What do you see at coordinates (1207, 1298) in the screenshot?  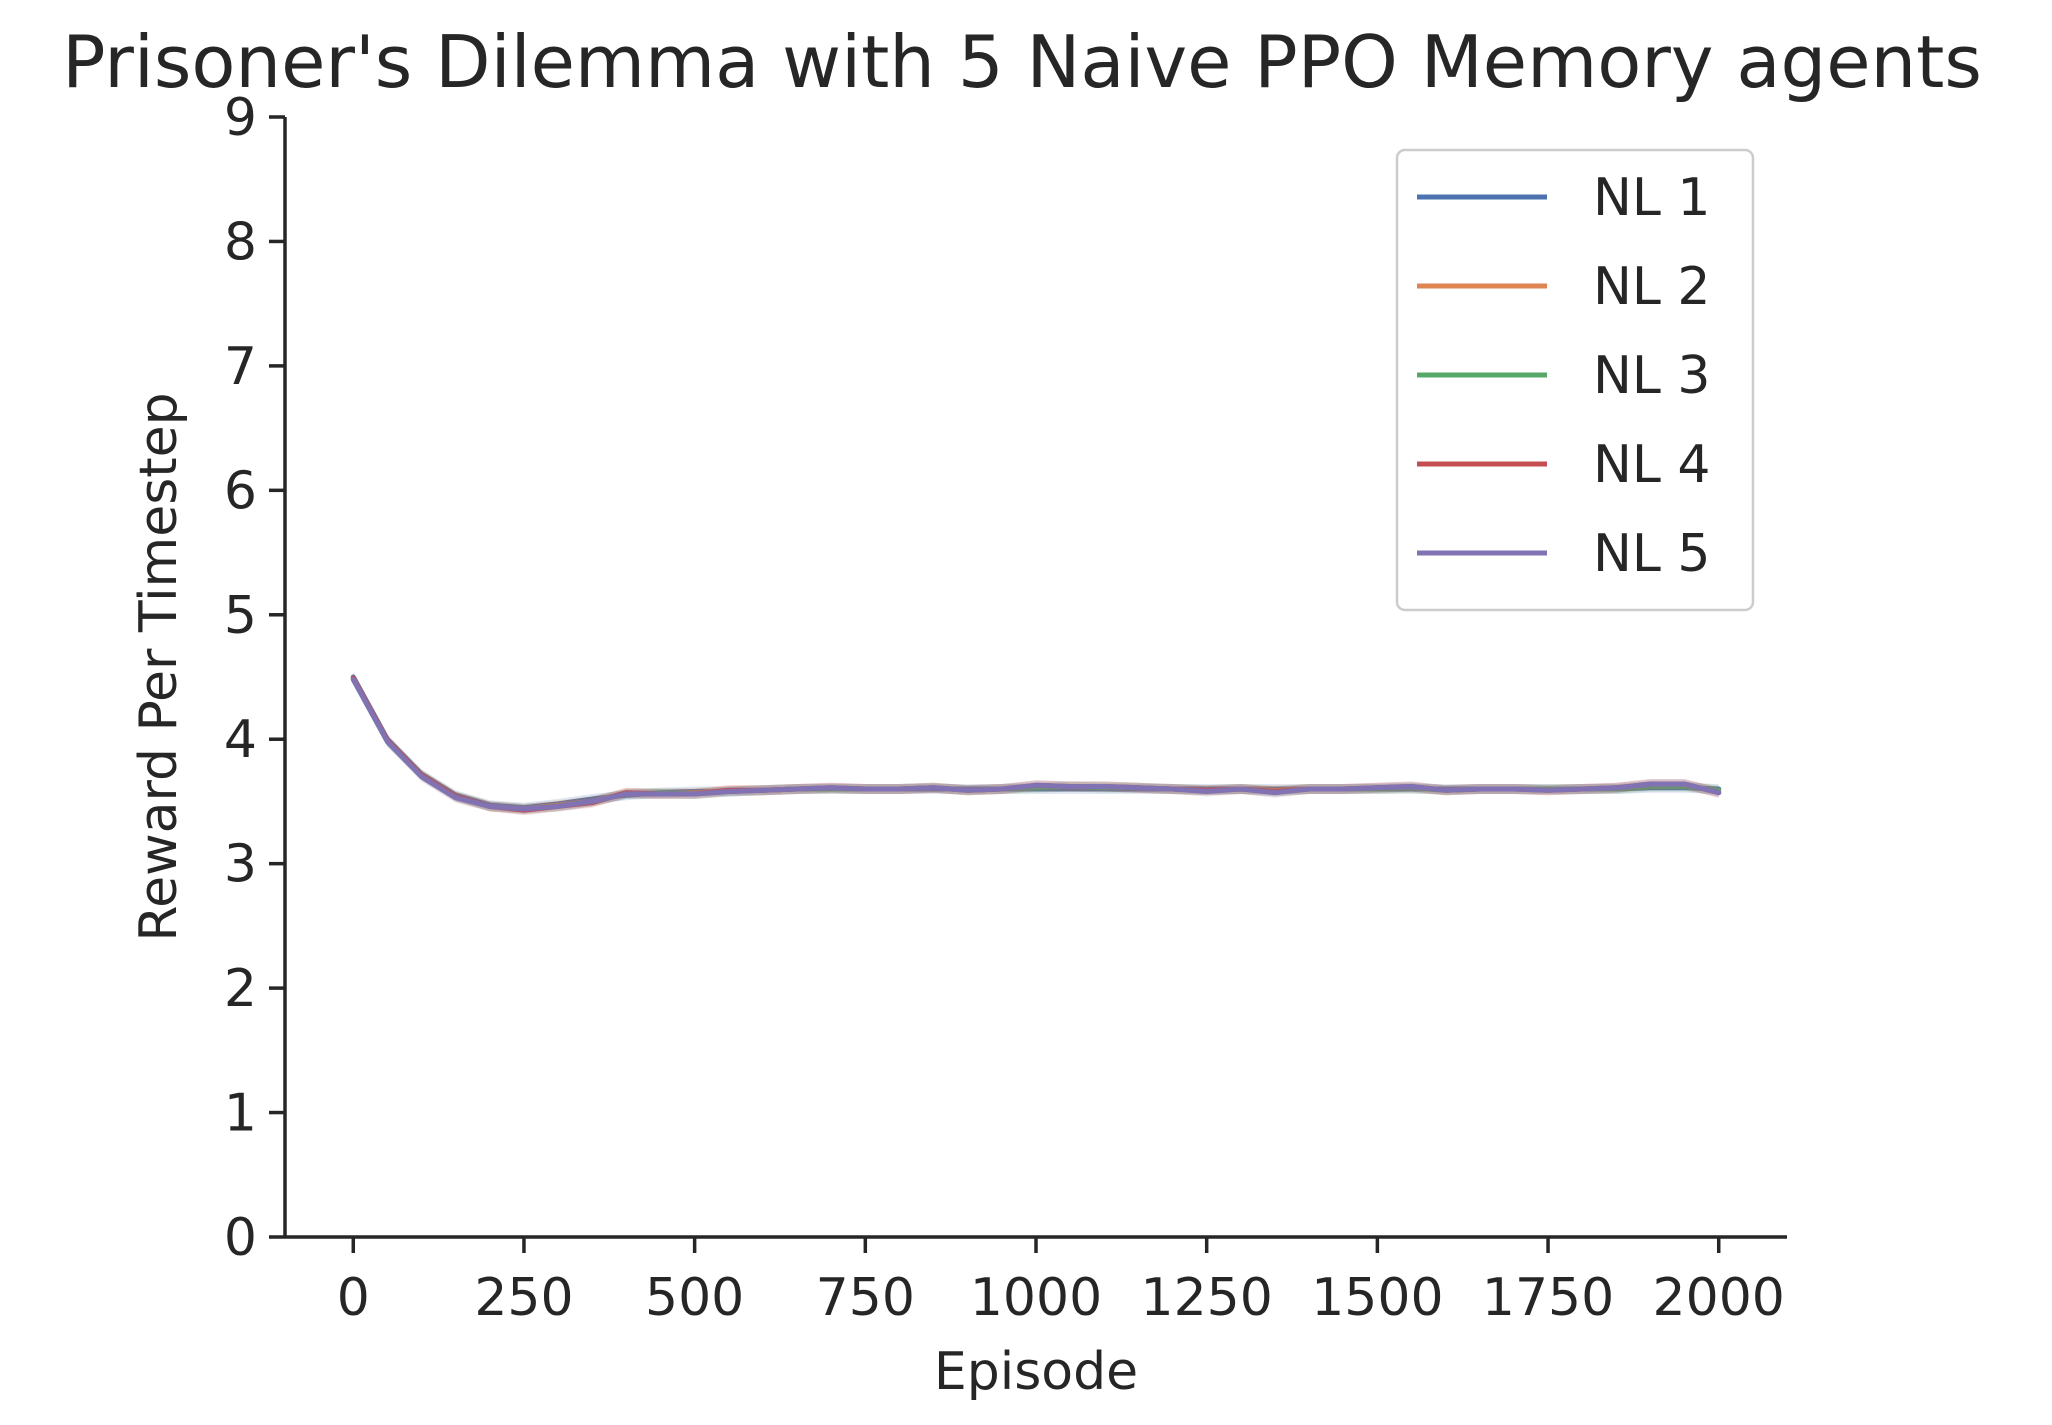 I see `x-tick-label: 1250` at bounding box center [1207, 1298].